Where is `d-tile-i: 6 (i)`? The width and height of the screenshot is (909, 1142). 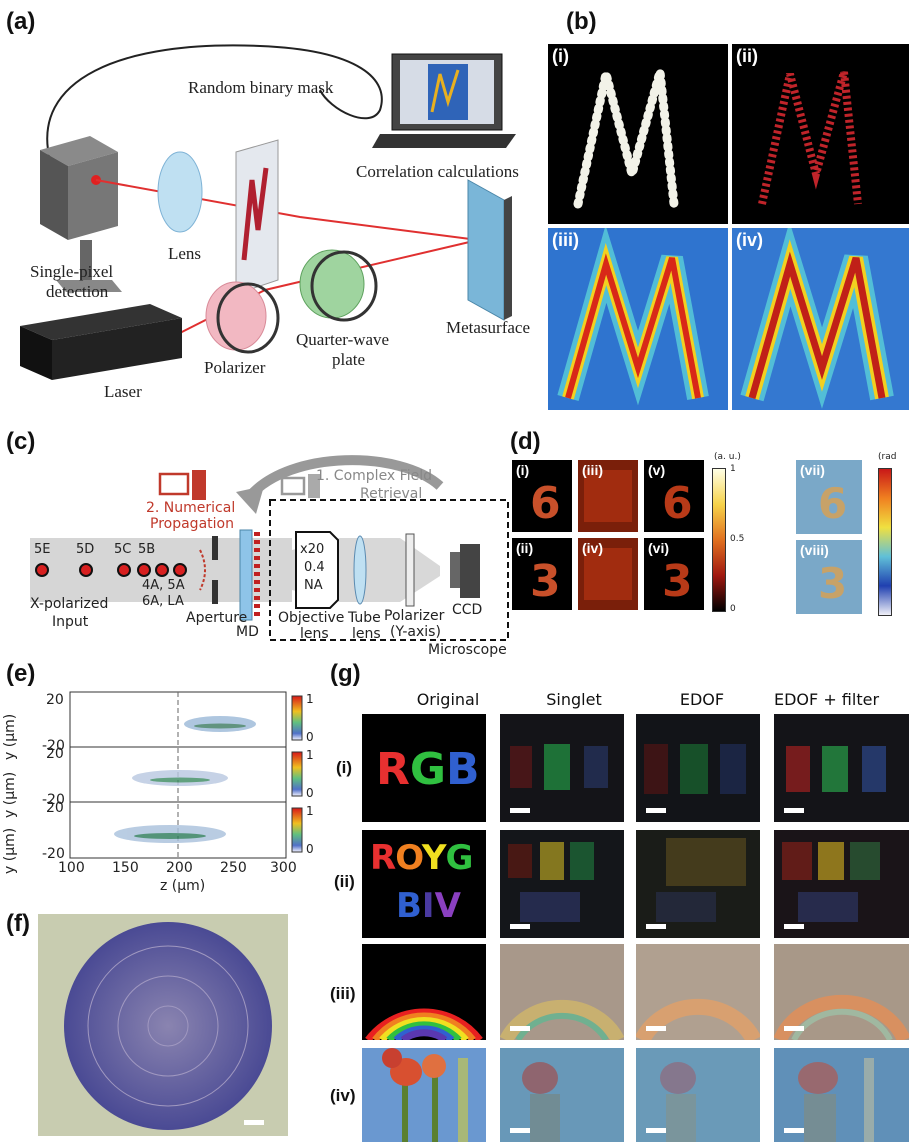
d-tile-i: 6 (i) is located at coordinates (542, 496).